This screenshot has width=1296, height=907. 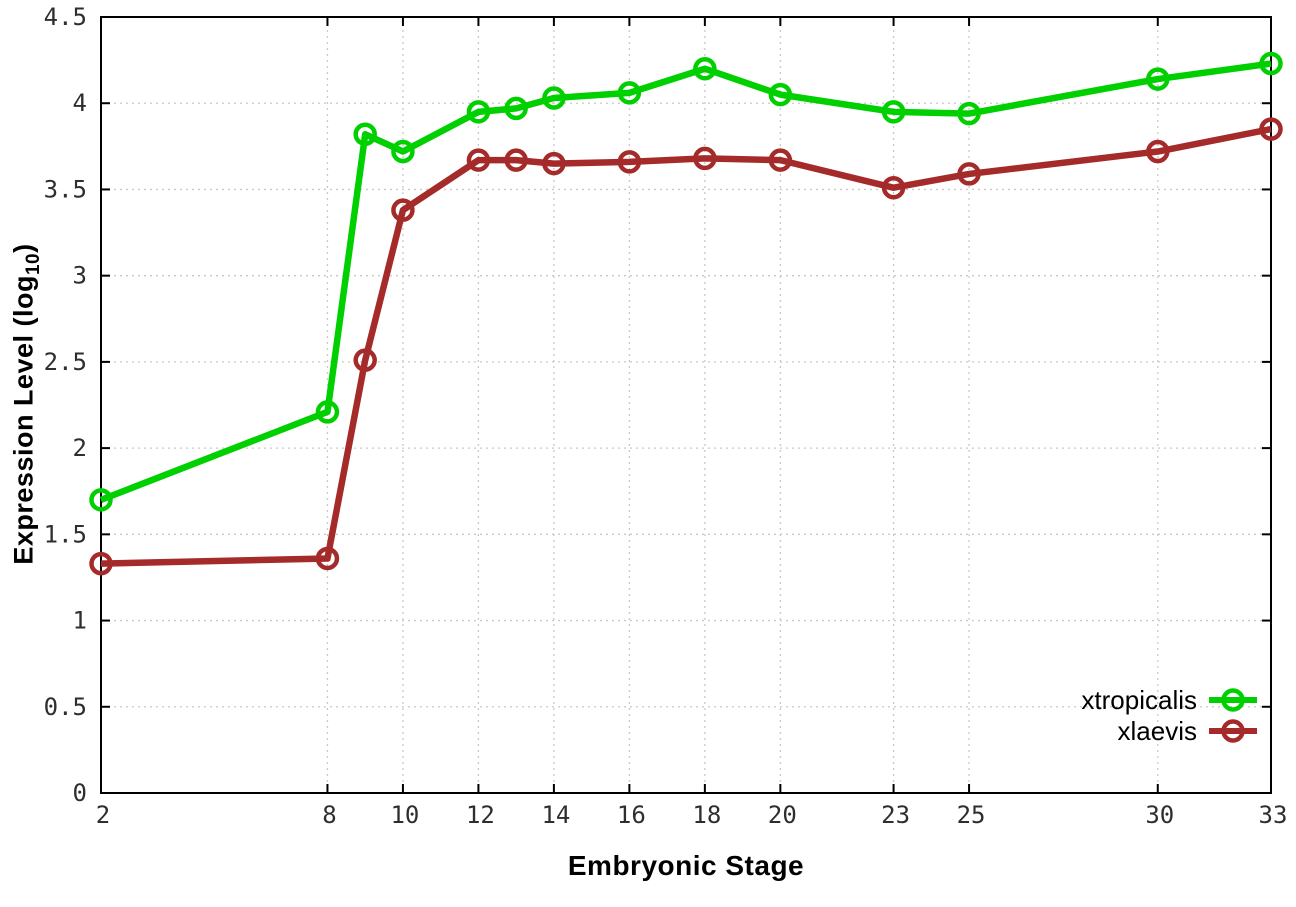 I want to click on x-tick-label: 14, so click(x=555, y=815).